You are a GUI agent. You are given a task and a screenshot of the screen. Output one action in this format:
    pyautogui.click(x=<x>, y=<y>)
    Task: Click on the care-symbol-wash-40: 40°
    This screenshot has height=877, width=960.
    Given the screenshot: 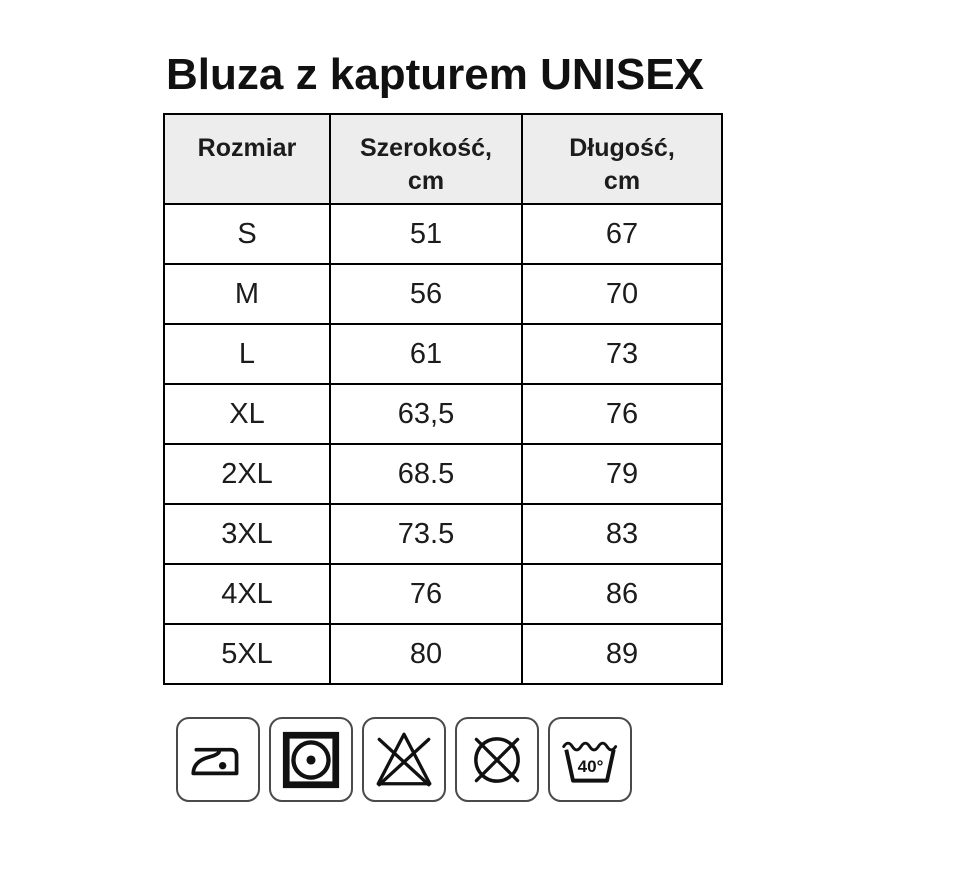 What is the action you would take?
    pyautogui.click(x=590, y=759)
    